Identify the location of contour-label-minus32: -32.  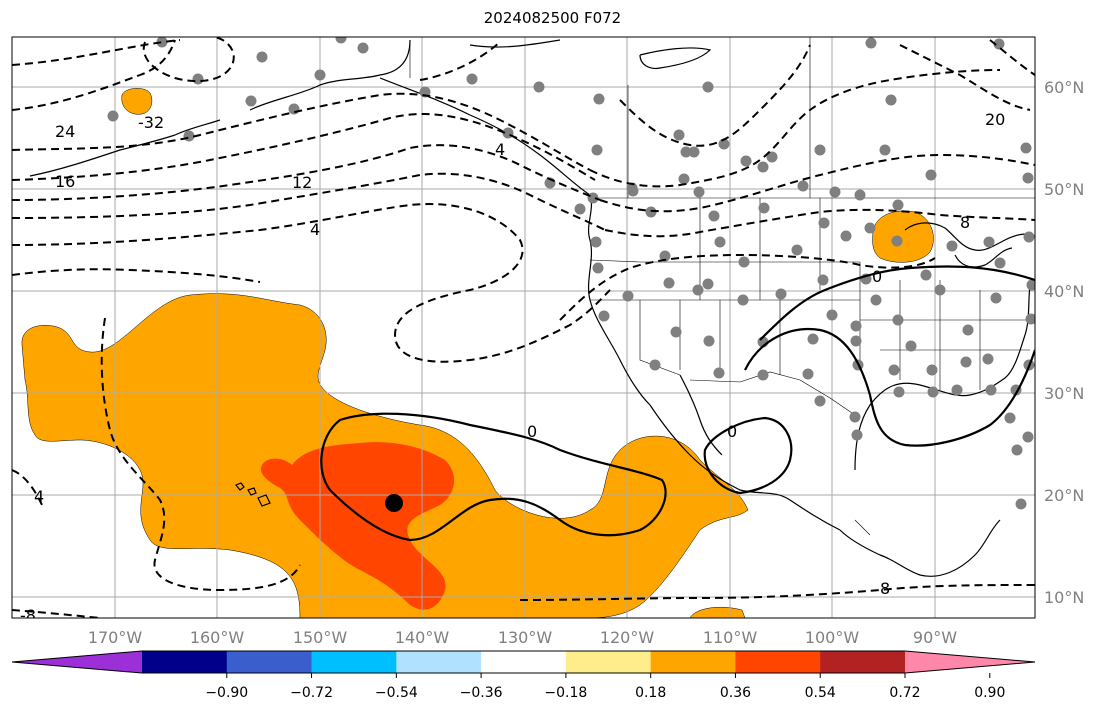
(151, 122).